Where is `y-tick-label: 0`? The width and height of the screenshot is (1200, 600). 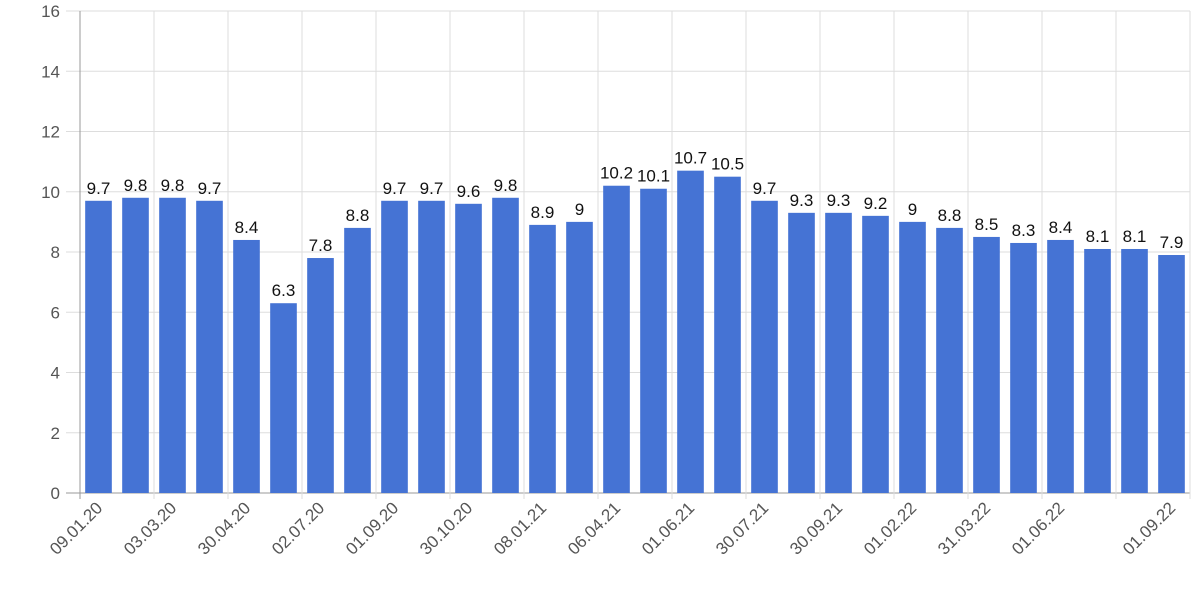 y-tick-label: 0 is located at coordinates (55, 493).